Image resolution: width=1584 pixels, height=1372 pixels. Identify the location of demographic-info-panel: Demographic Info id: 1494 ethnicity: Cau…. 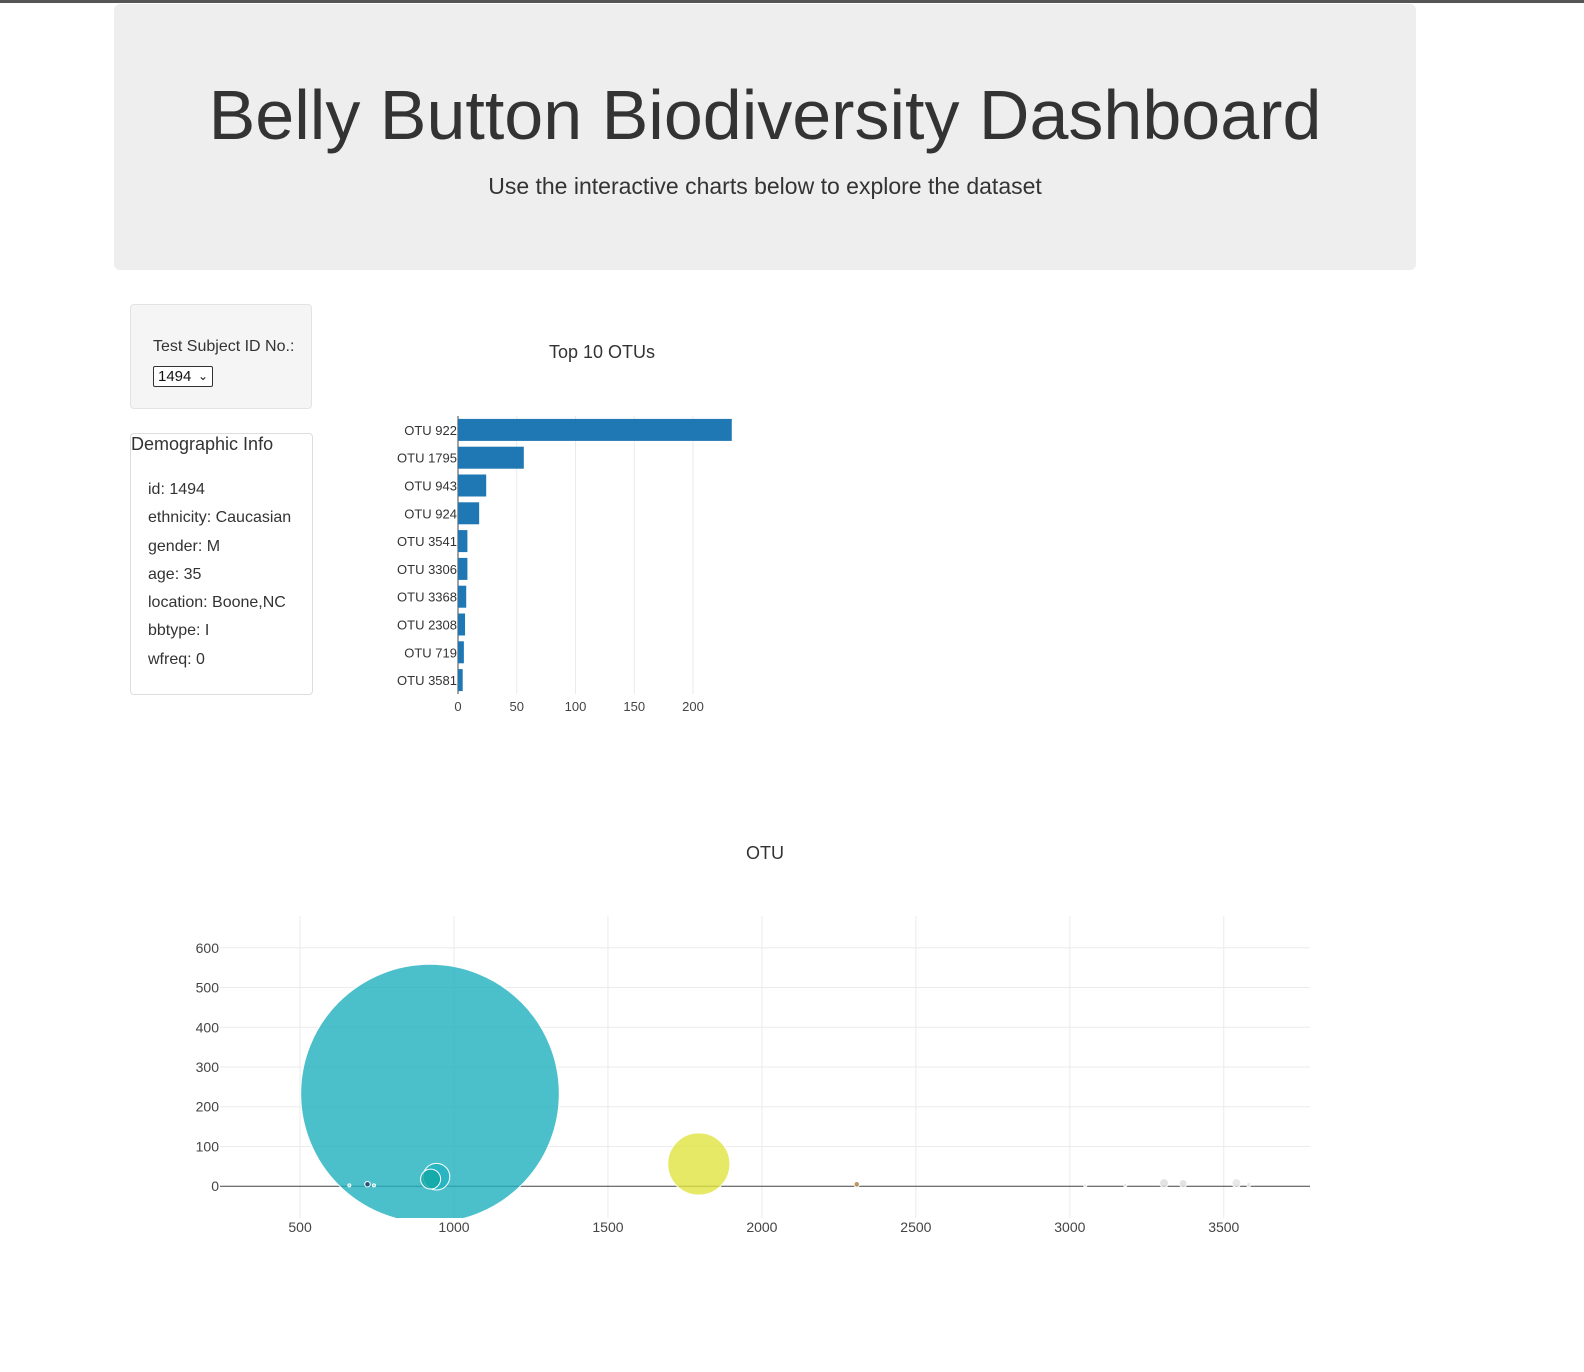
(221, 564).